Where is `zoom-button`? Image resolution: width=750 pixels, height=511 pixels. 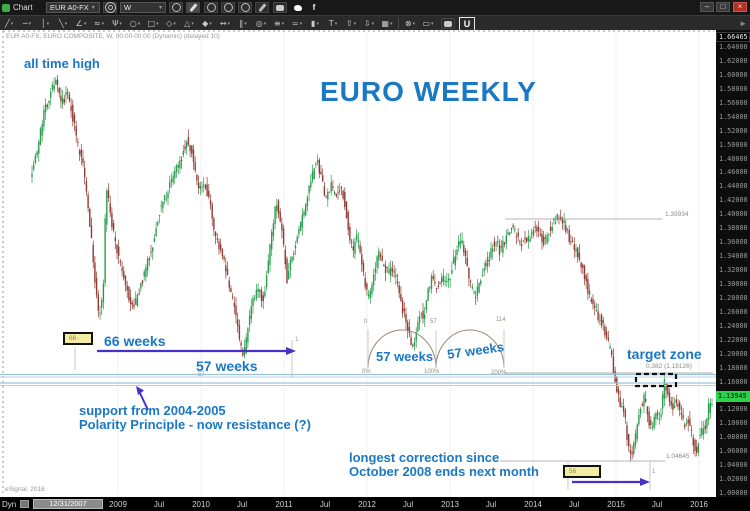
zoom-button is located at coordinates (245, 7).